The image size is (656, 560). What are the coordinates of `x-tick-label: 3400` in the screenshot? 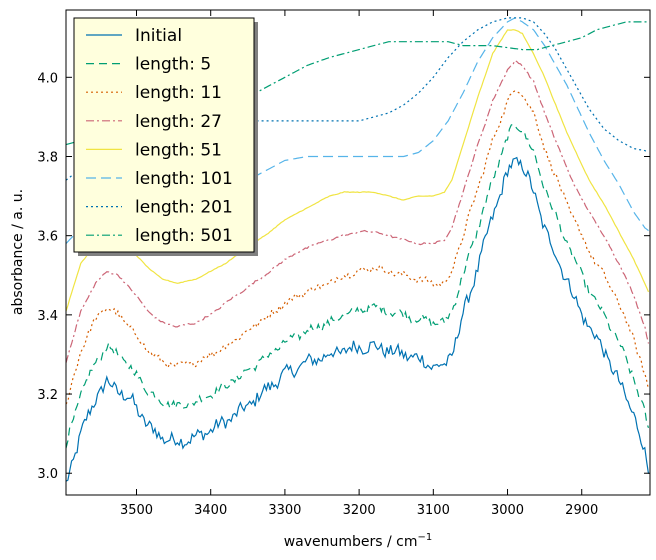 It's located at (210, 510).